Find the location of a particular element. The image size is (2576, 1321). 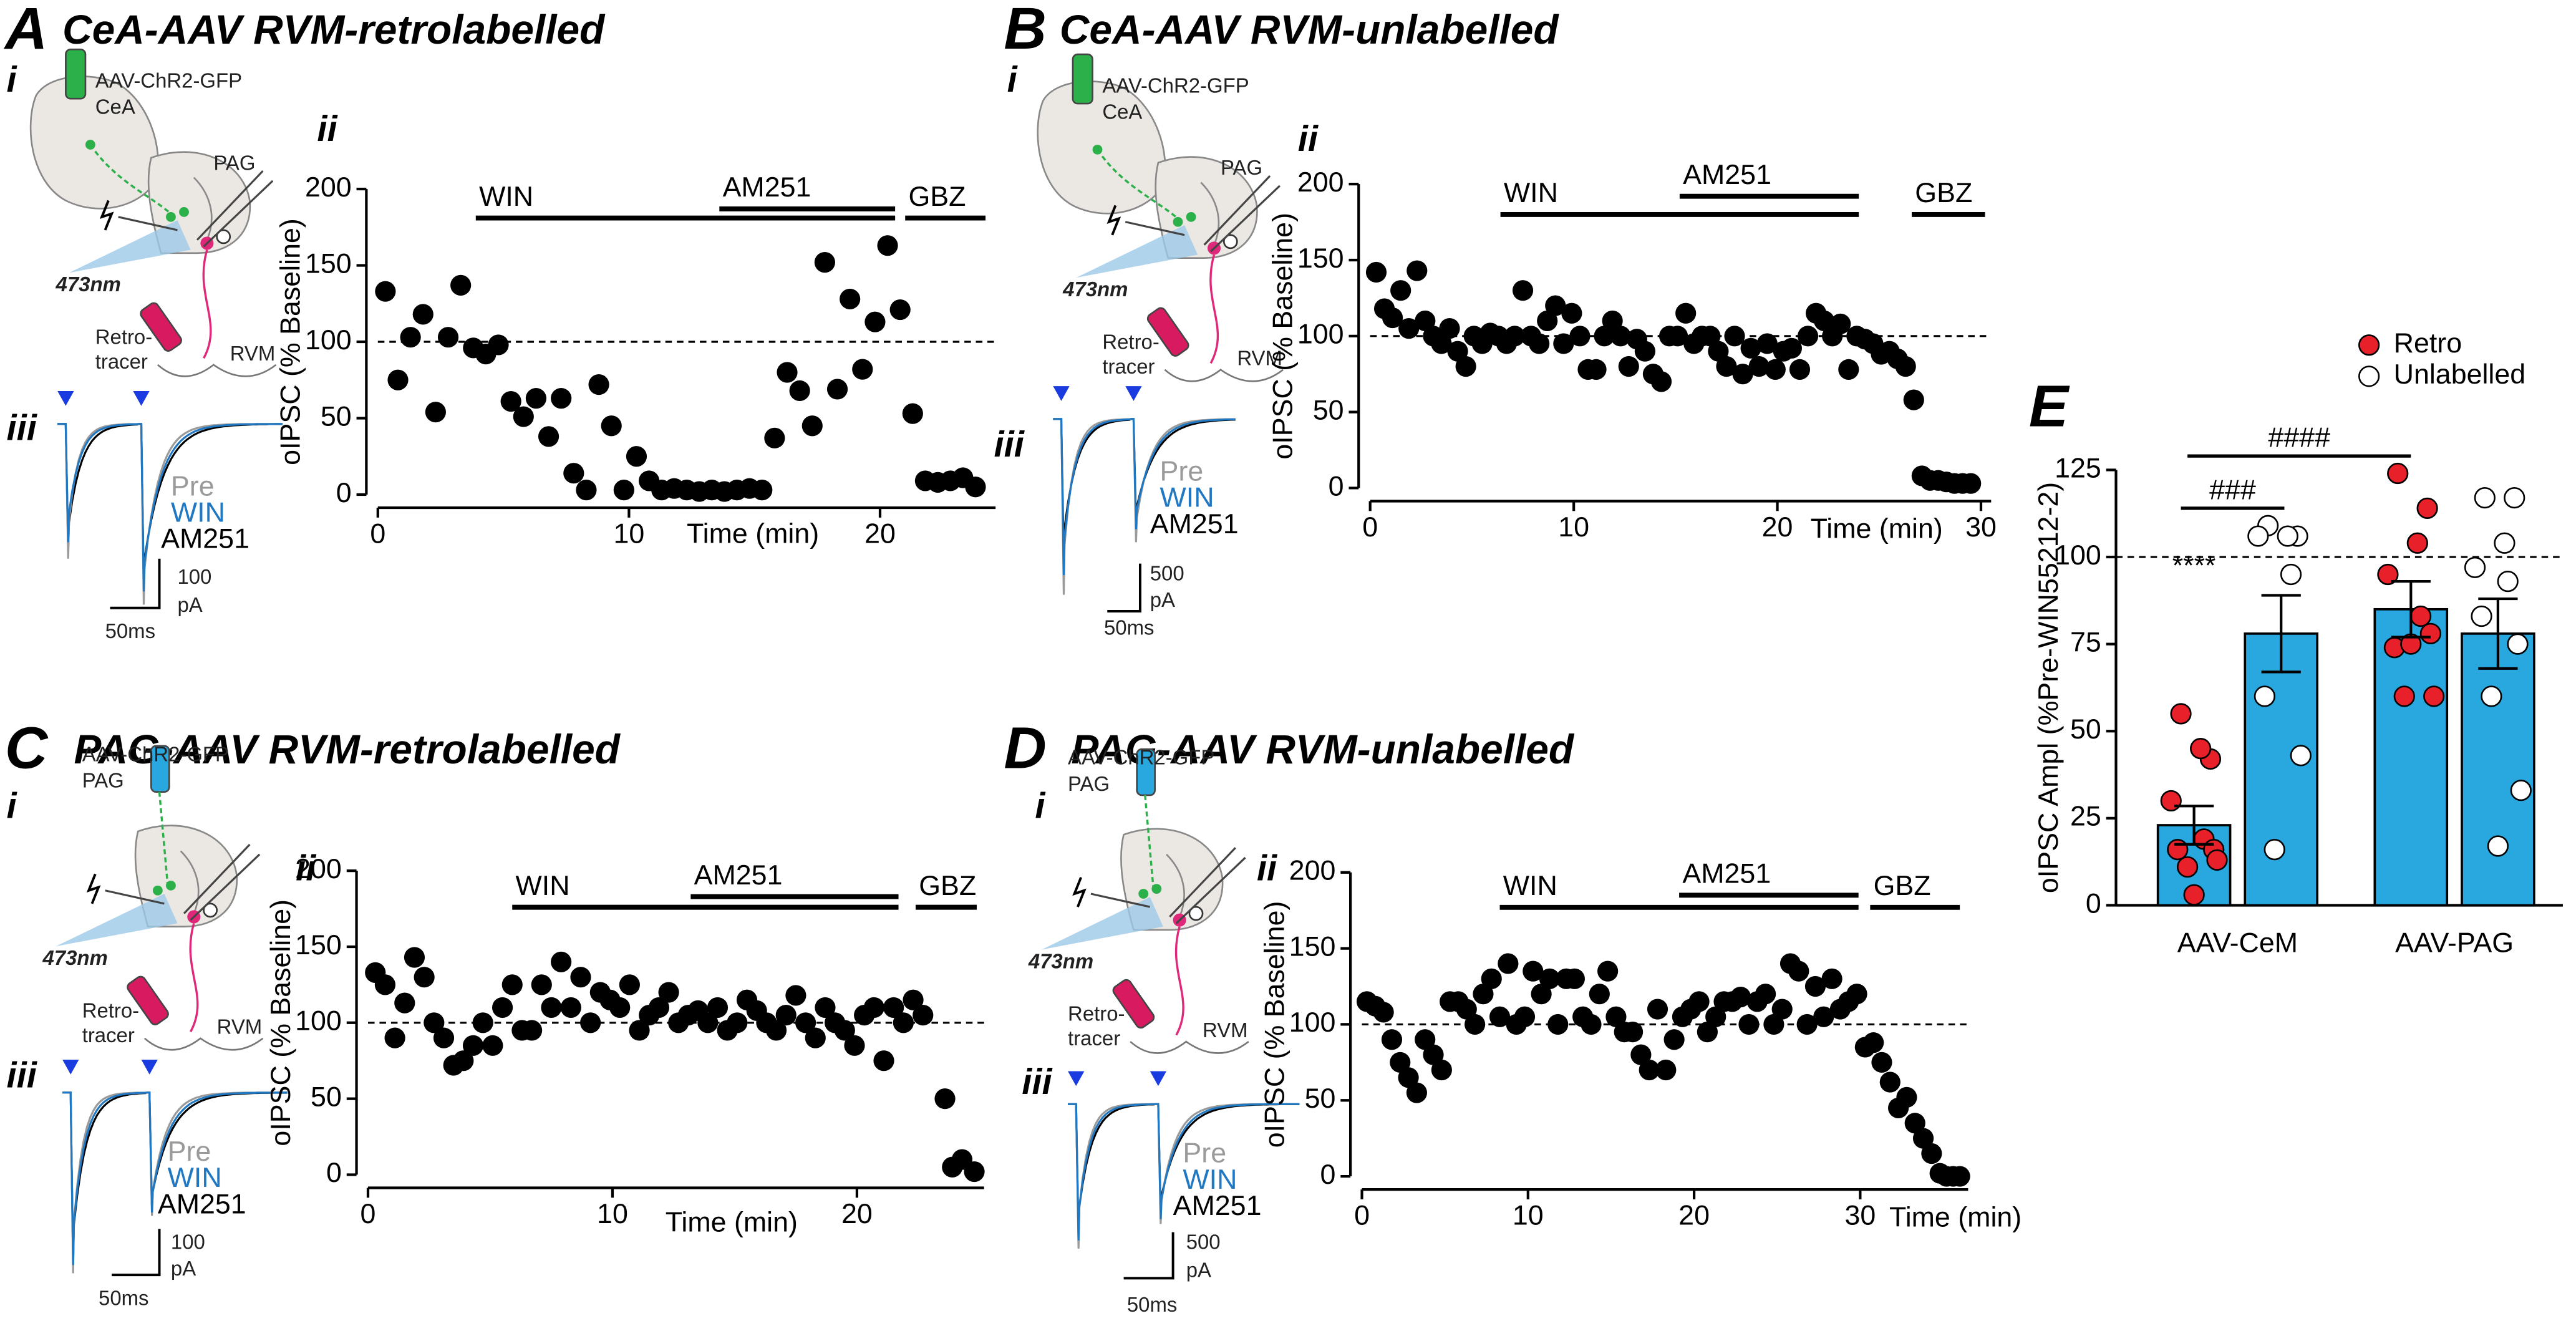

x-tick-label: 30 is located at coordinates (1981, 527).